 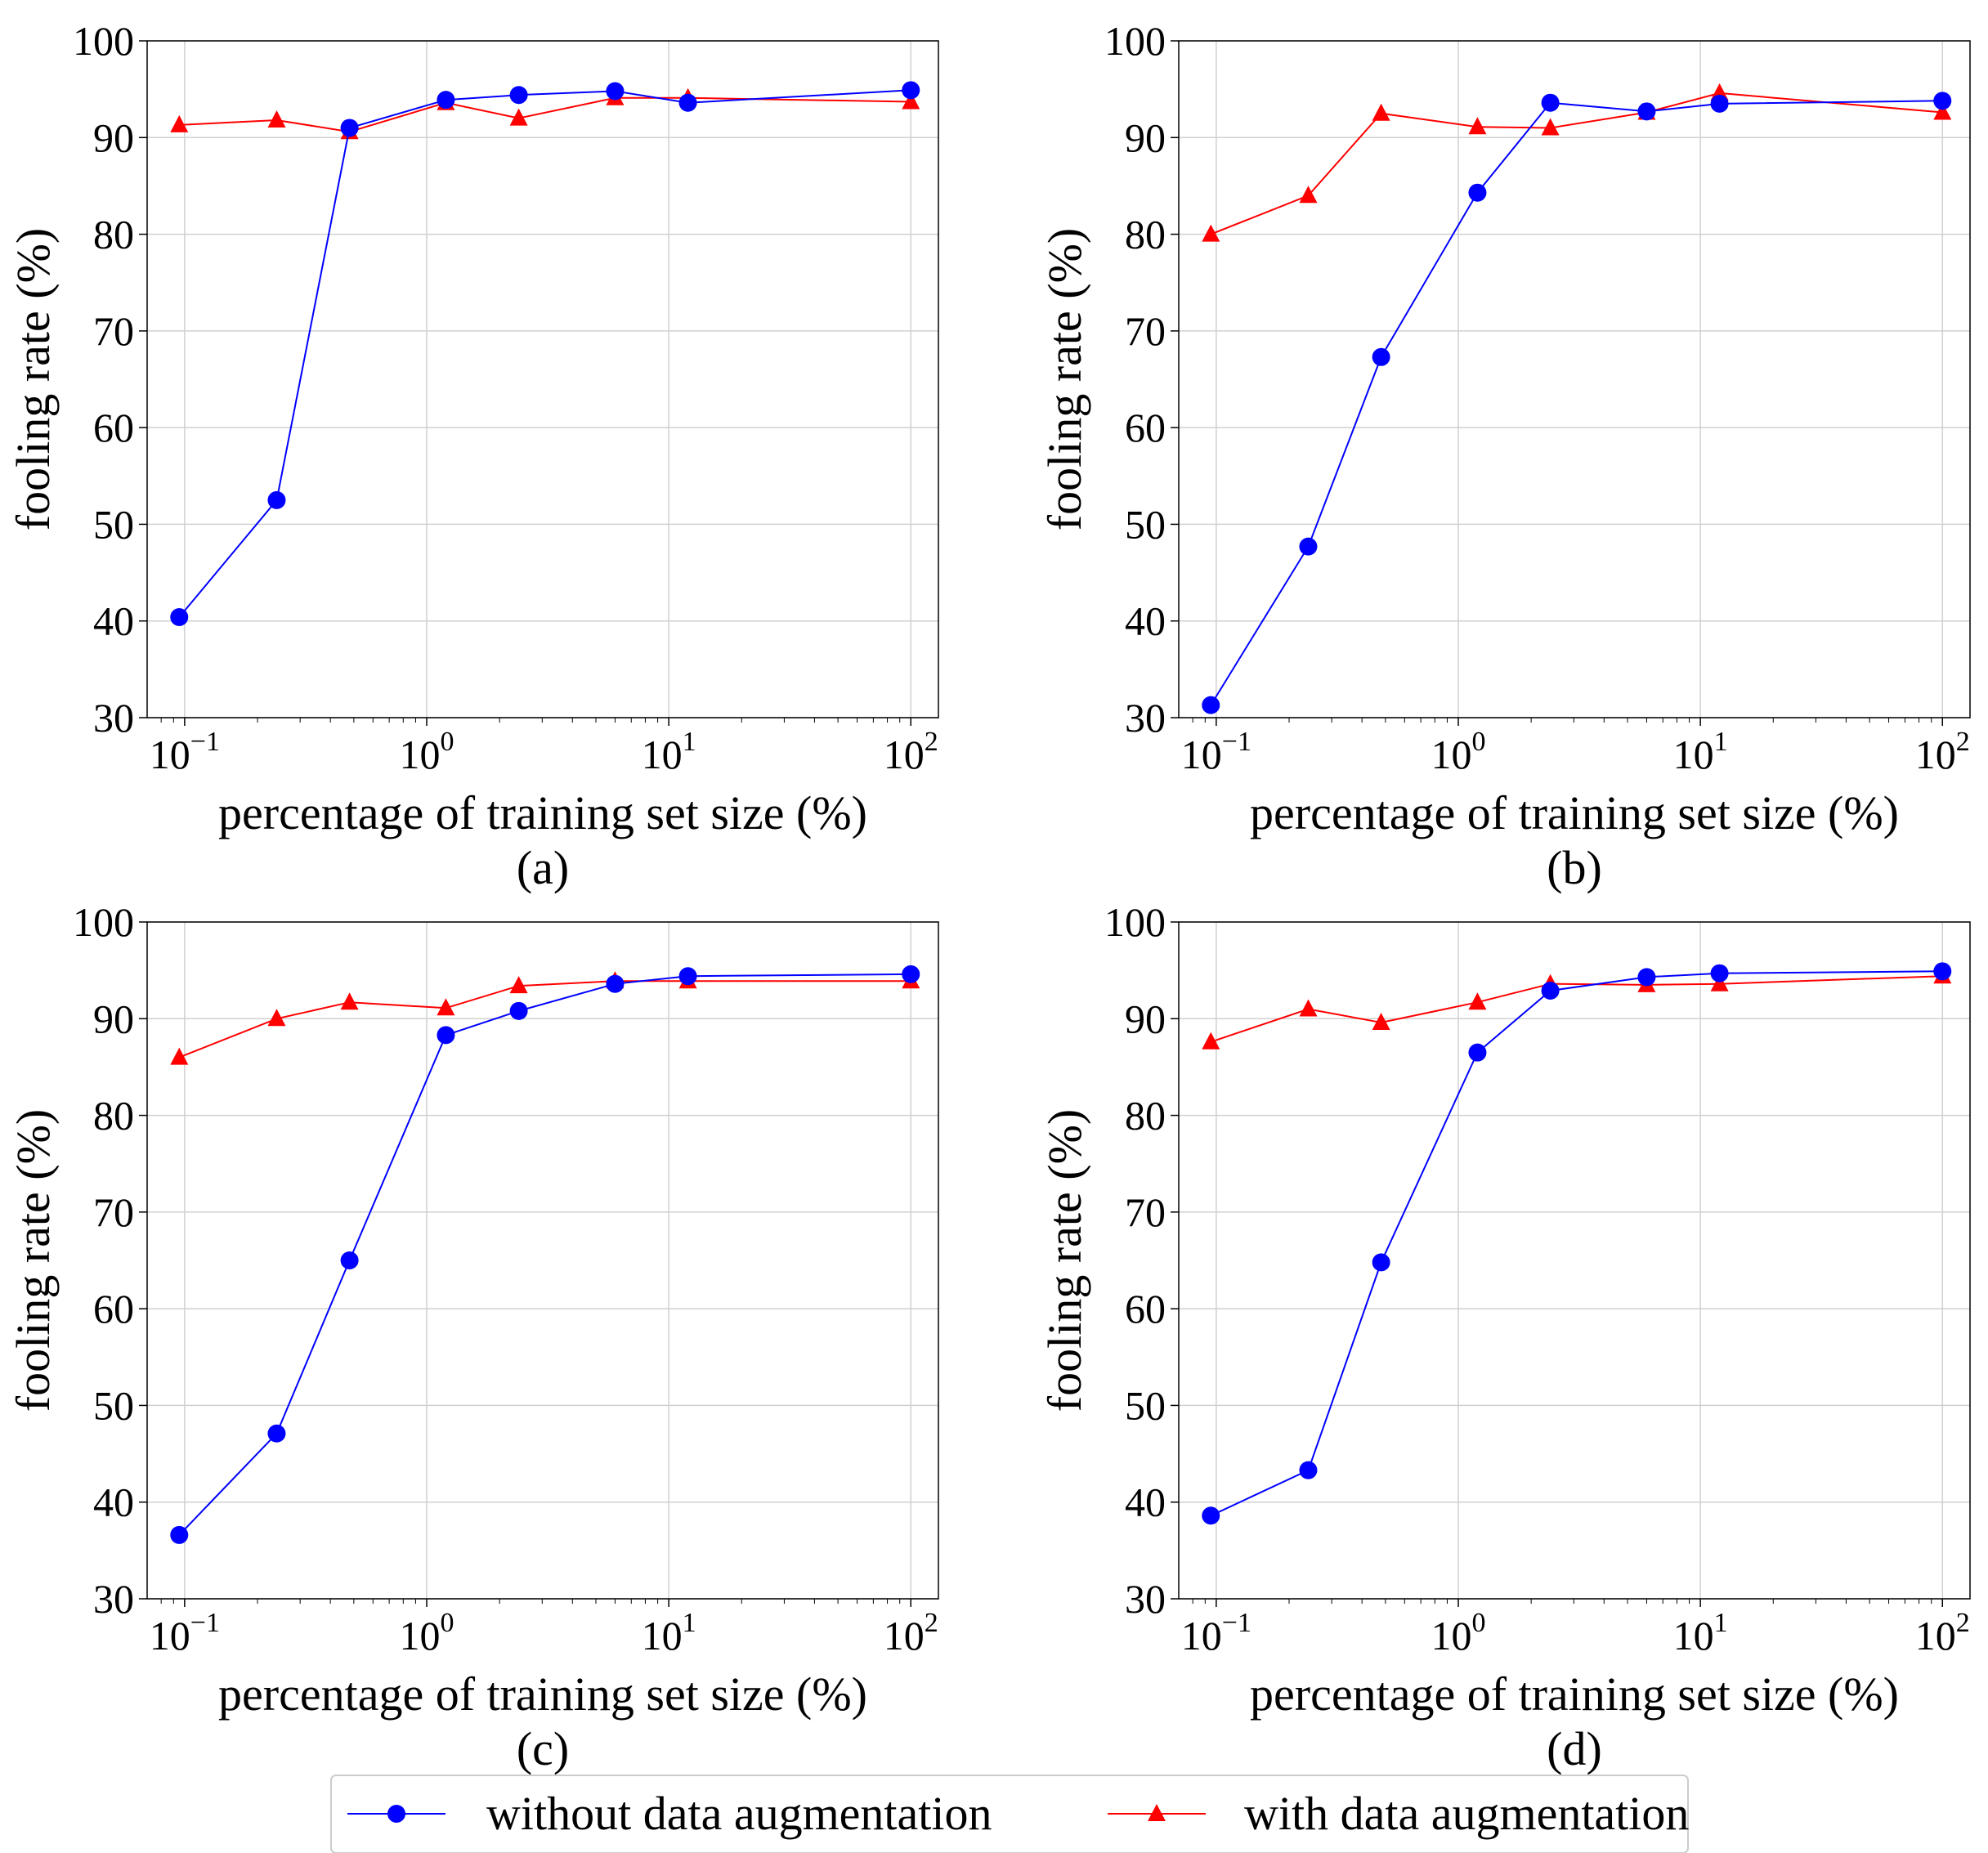 What do you see at coordinates (1157, 1813) in the screenshot?
I see `legend-marker-triangle` at bounding box center [1157, 1813].